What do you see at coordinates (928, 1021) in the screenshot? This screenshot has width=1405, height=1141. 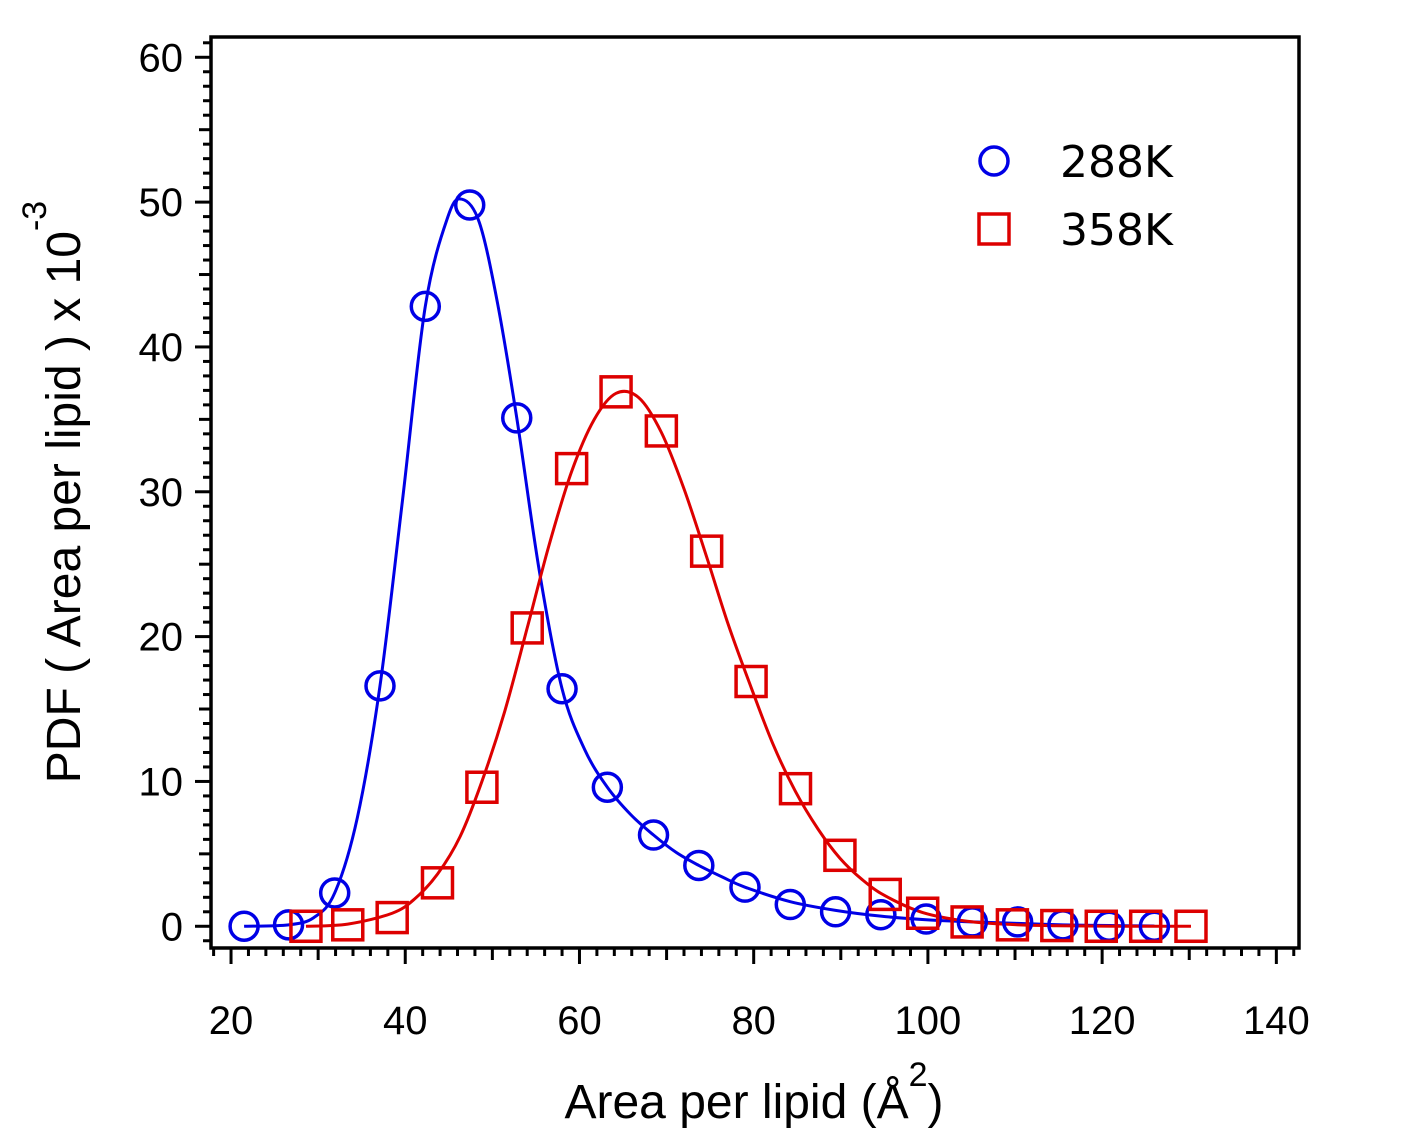 I see `x-tick-label: 100` at bounding box center [928, 1021].